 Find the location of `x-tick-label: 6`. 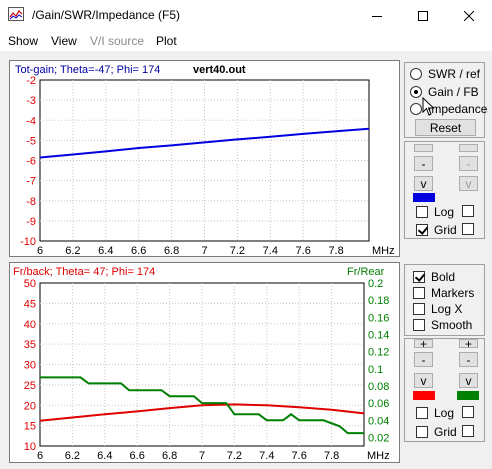

x-tick-label: 6 is located at coordinates (40, 251).